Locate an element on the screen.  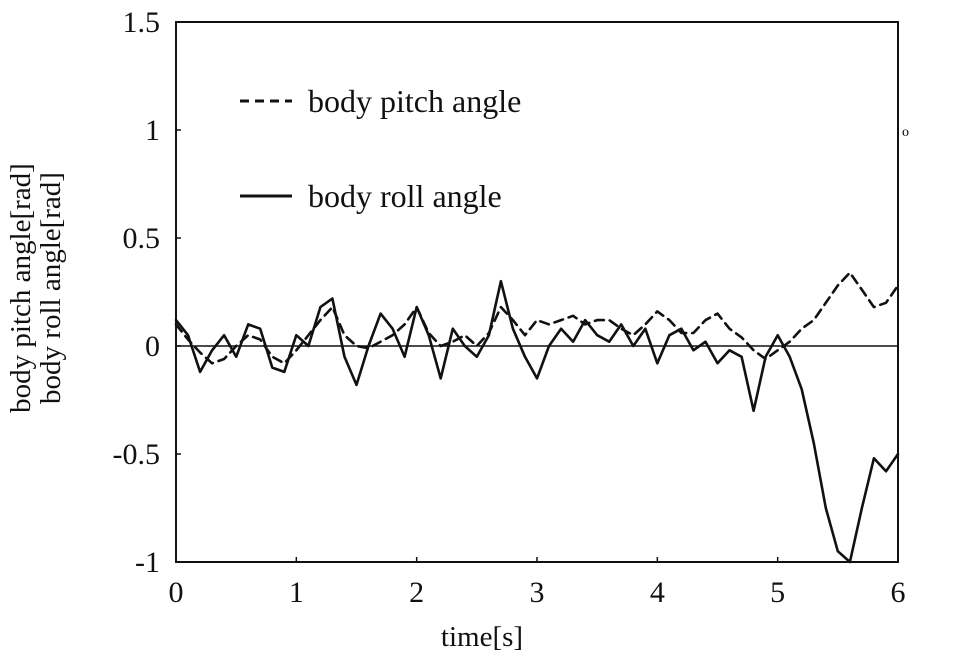
x-tick-label: 4 is located at coordinates (657, 592).